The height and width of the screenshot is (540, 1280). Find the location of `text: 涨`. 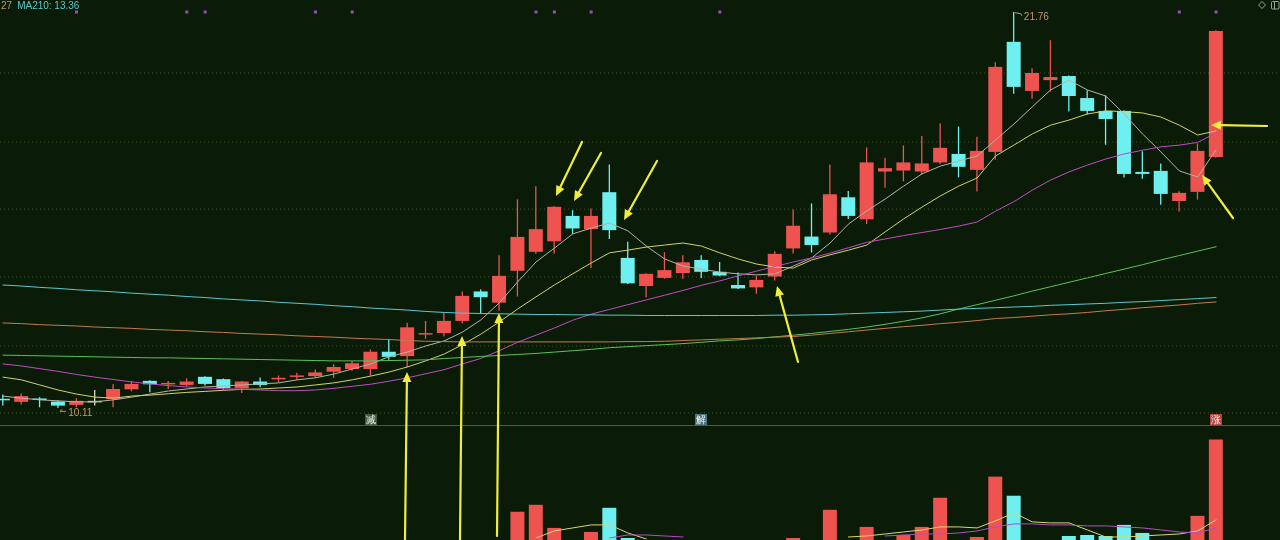

text: 涨 is located at coordinates (1216, 420).